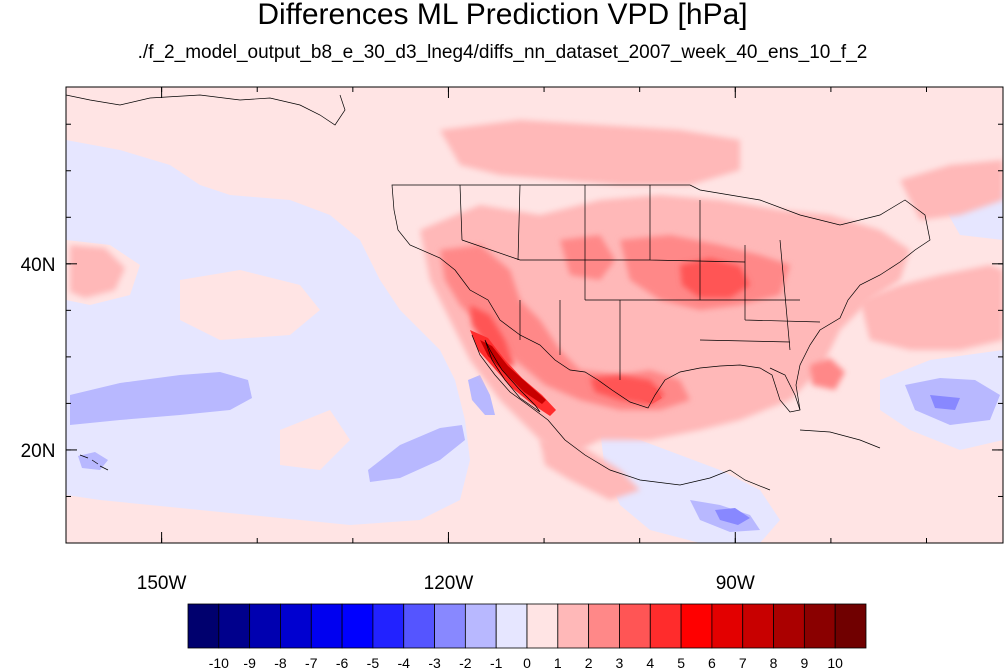 This screenshot has height=672, width=1005. I want to click on hawaii-islands, so click(94, 462).